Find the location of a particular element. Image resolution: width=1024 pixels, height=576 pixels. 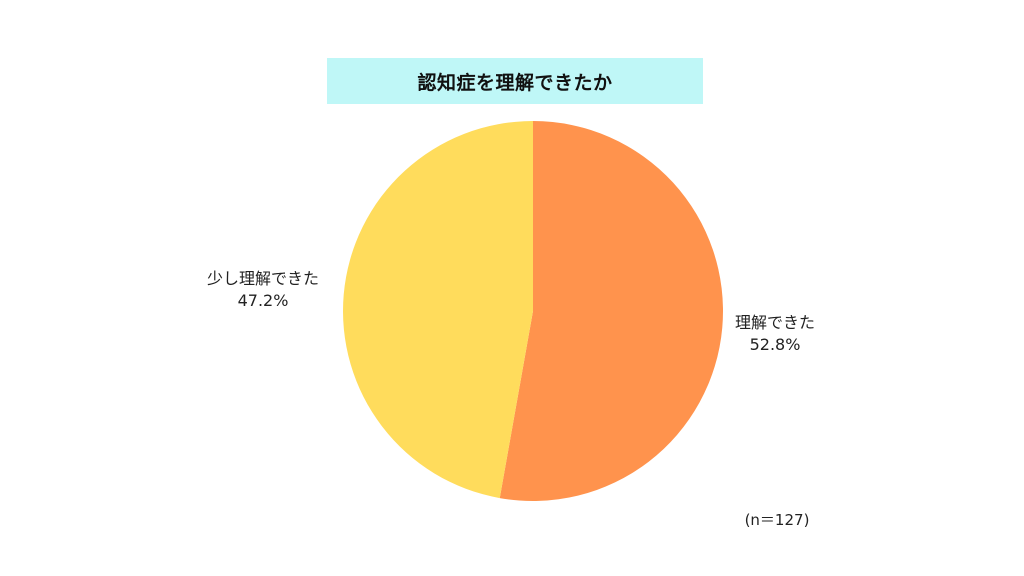

slice-category-label: 理解できた is located at coordinates (774, 322).